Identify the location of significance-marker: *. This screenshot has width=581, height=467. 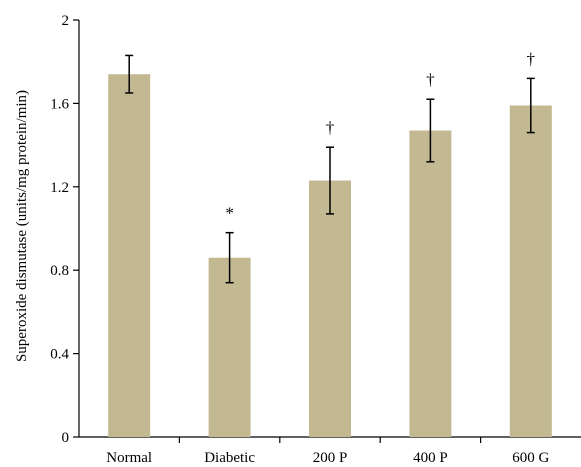
(229, 213).